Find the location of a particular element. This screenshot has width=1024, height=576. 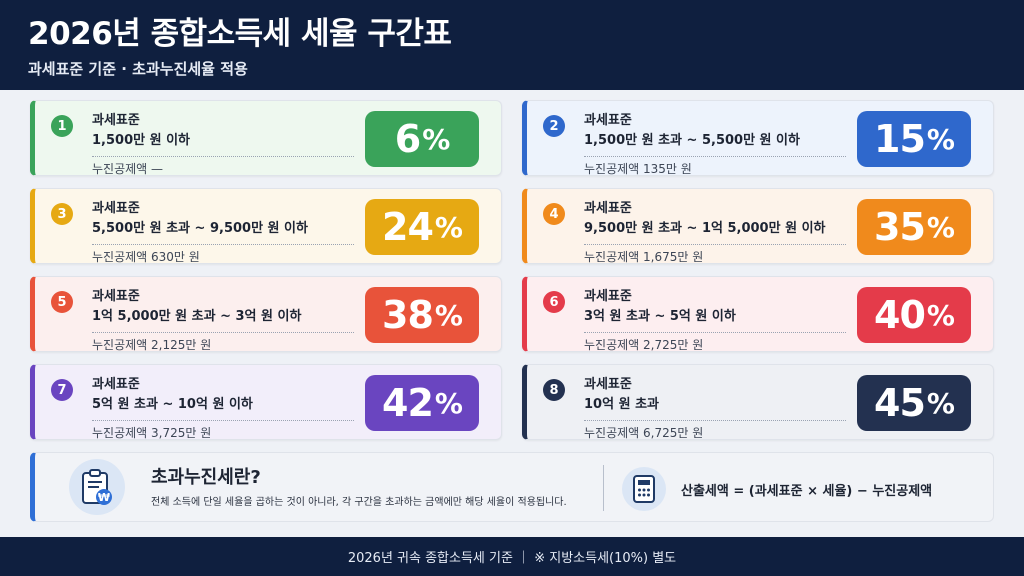

rate-pill: 6% is located at coordinates (422, 139).